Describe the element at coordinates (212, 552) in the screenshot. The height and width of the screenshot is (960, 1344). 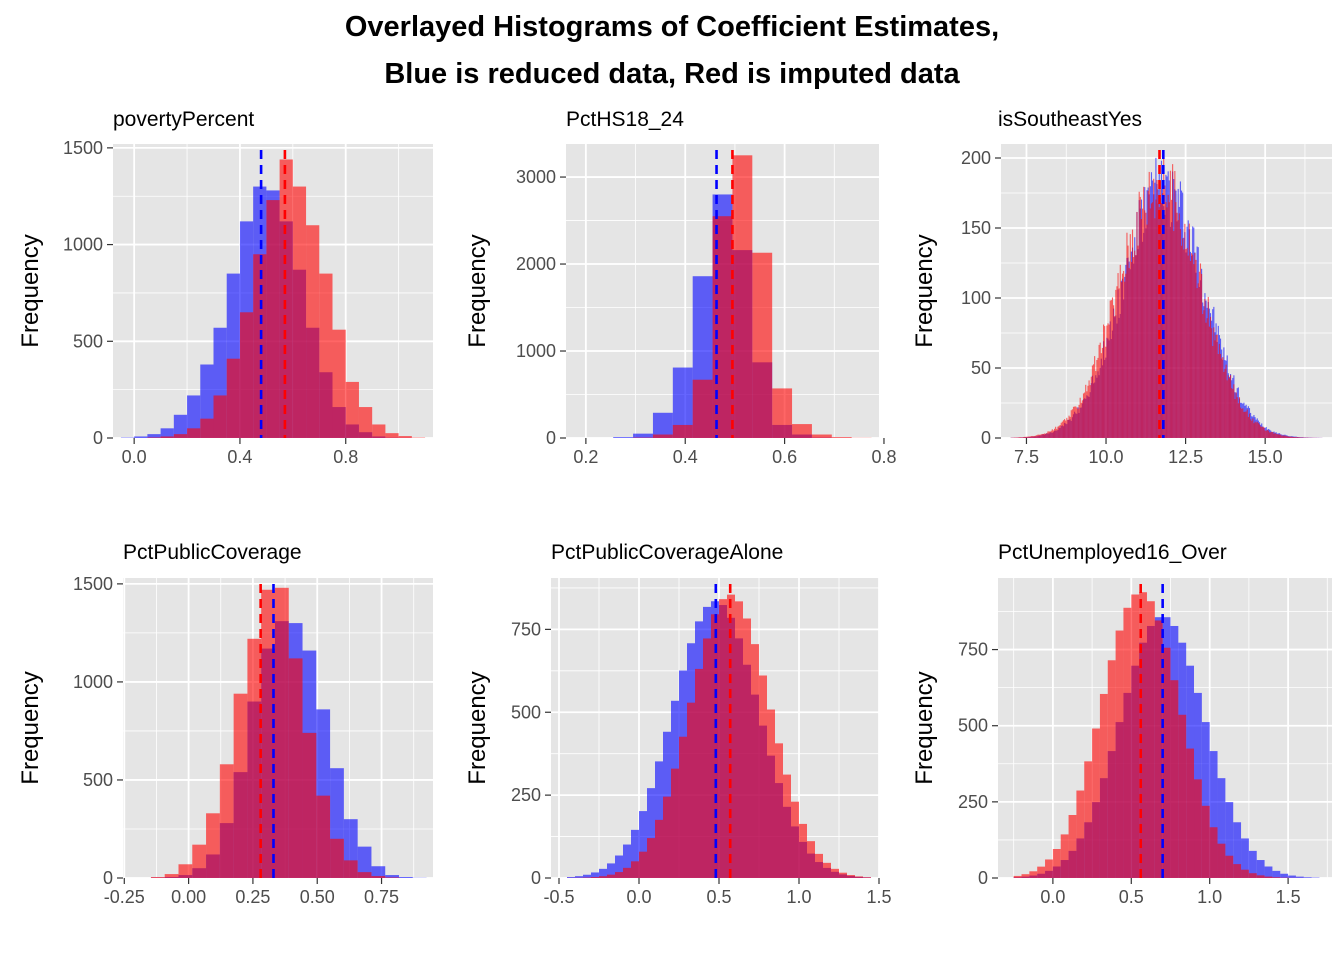
I see `panel-title: PctPublicCoverage` at that location.